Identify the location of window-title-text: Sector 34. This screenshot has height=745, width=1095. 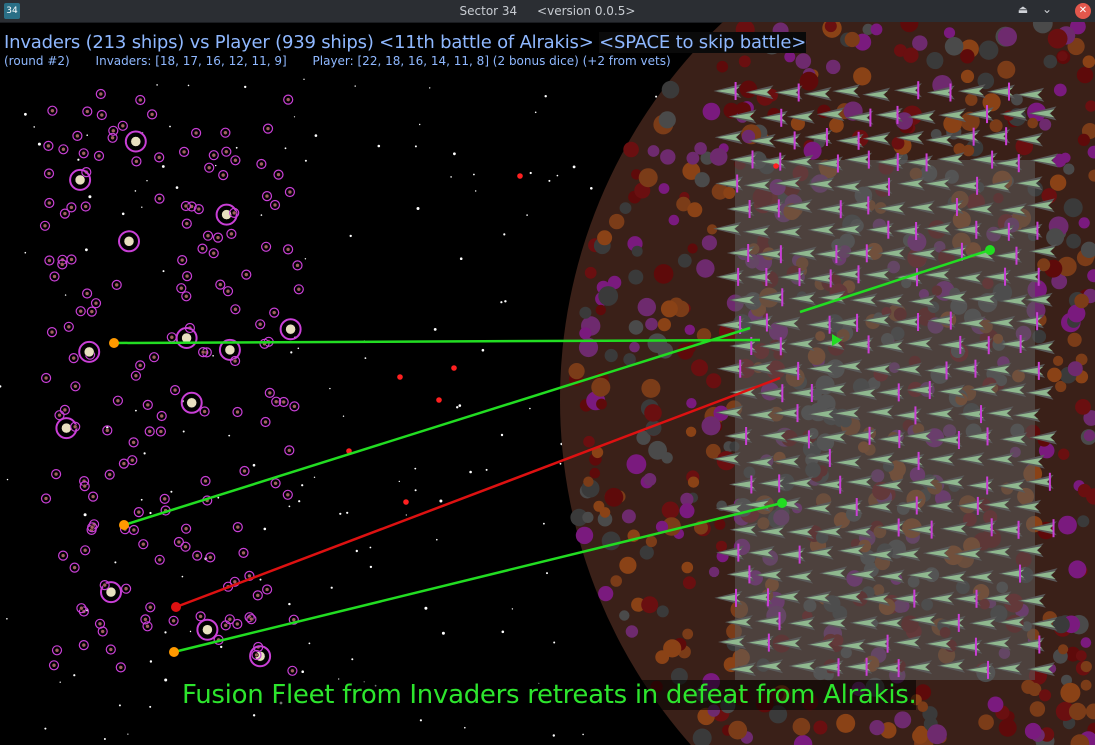
(488, 11).